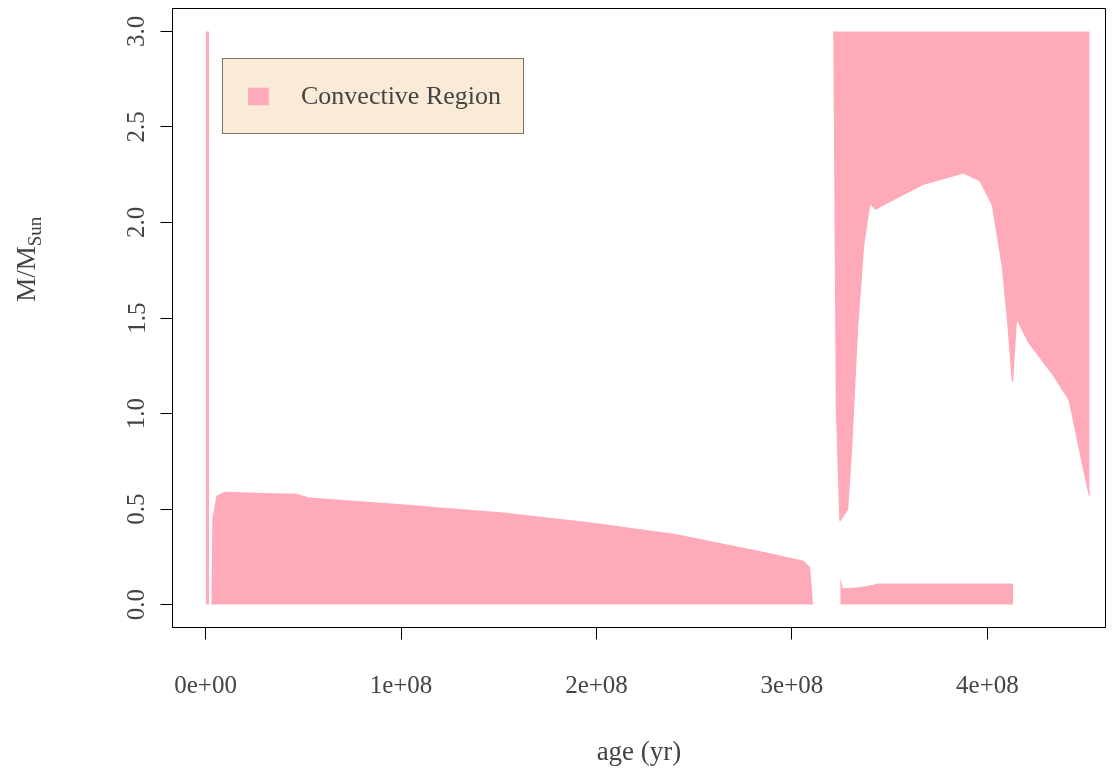 Image resolution: width=1116 pixels, height=781 pixels. Describe the element at coordinates (401, 684) in the screenshot. I see `x-tick-label: 1e+08` at that location.